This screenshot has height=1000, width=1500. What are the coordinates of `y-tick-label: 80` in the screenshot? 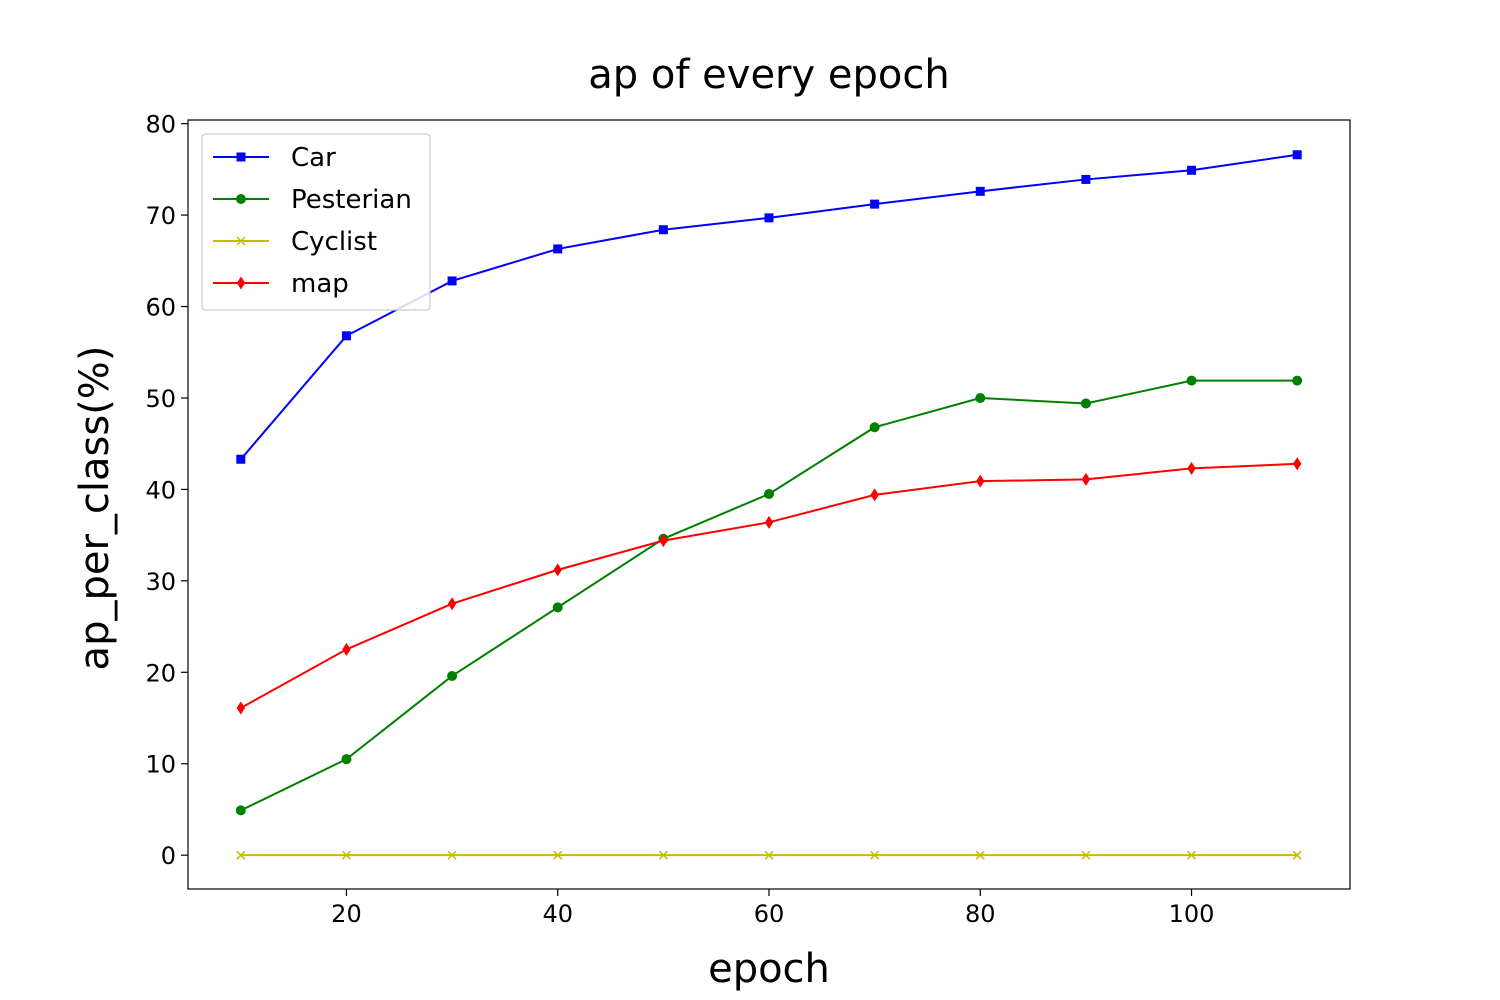 It's located at (160, 125).